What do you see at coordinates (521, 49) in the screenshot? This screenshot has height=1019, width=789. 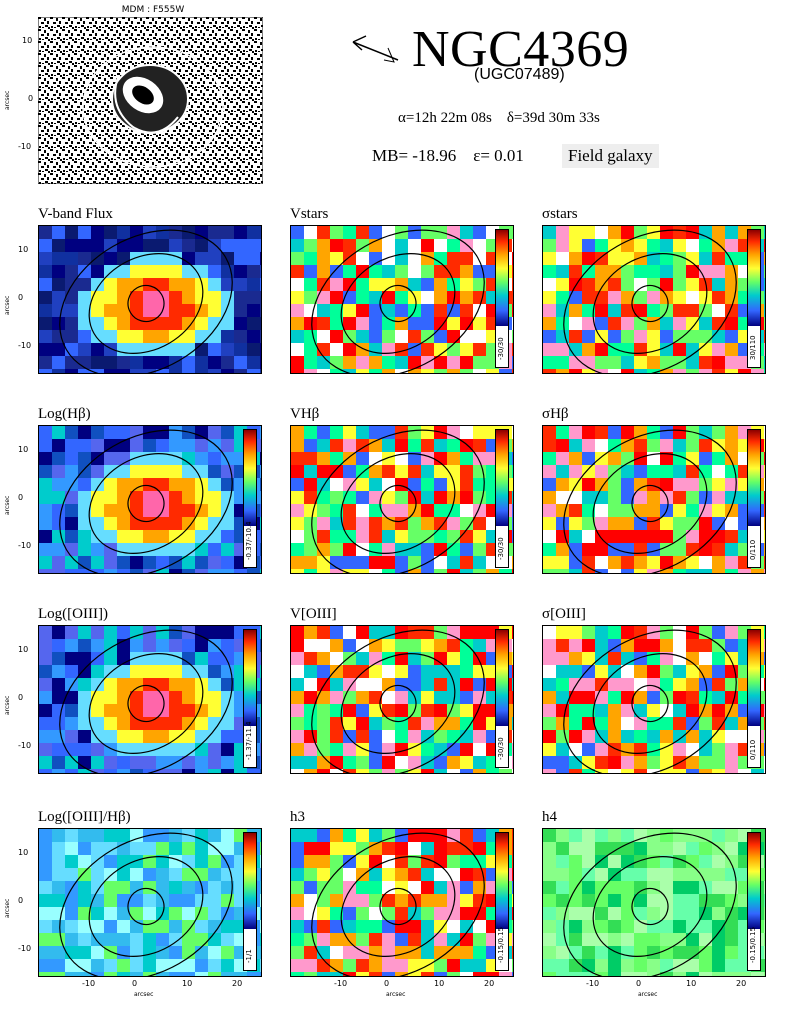 I see `galaxy-name: NGC4369` at bounding box center [521, 49].